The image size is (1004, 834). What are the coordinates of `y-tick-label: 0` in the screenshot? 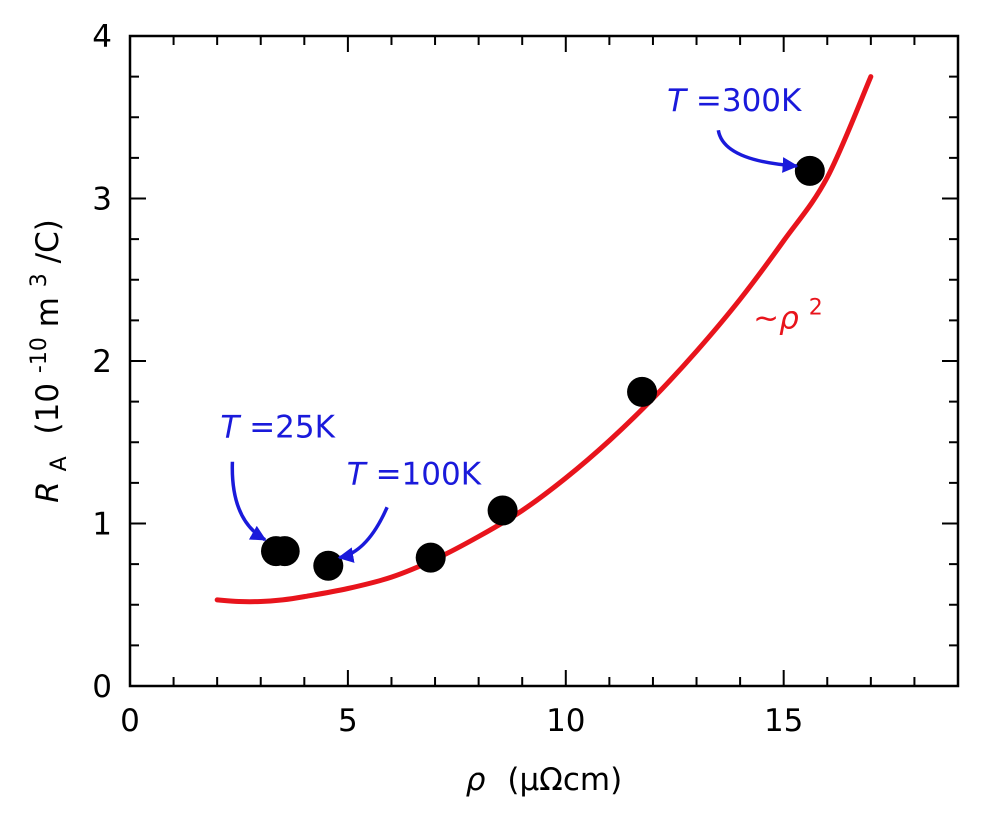 It's located at (102, 687).